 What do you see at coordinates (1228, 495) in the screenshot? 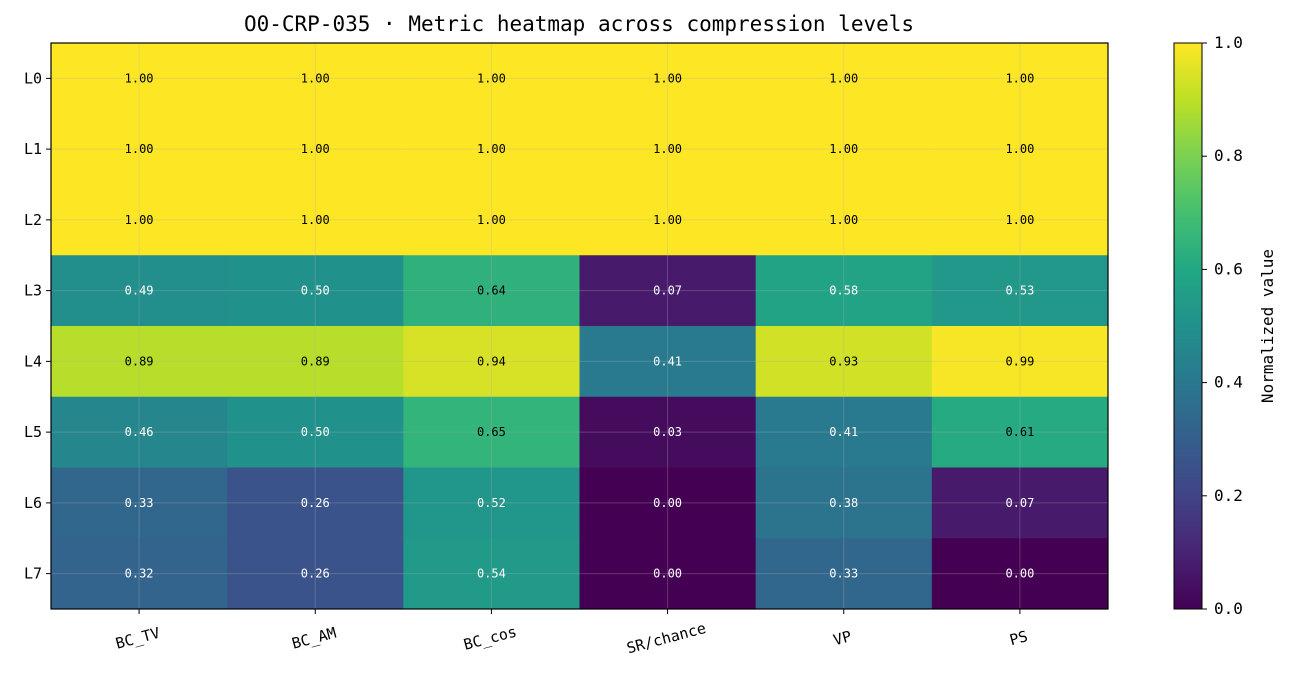
I see `colorbar-tick-label: 0.2` at bounding box center [1228, 495].